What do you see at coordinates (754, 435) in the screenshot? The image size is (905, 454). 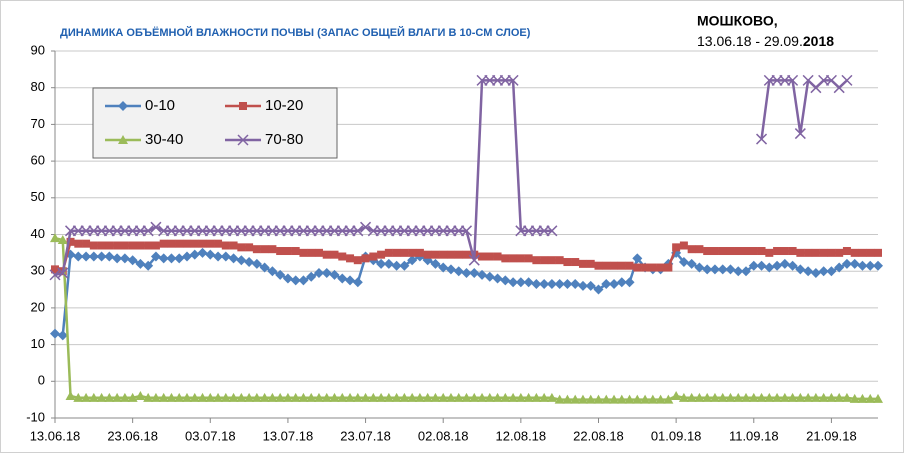 I see `x-tick-label: 11.09.18` at bounding box center [754, 435].